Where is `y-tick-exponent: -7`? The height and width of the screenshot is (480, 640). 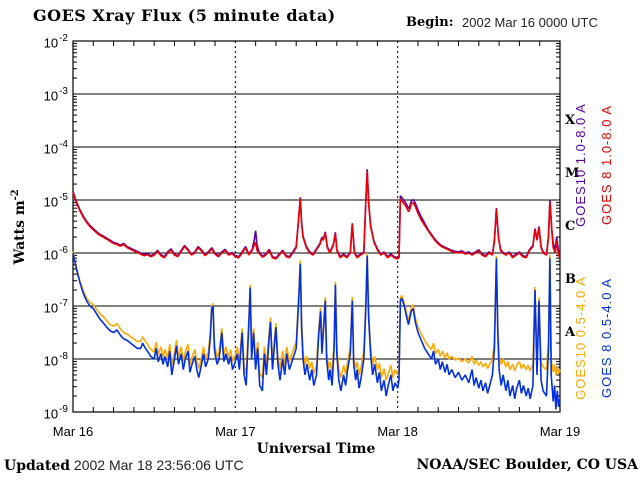
y-tick-exponent: -7 is located at coordinates (63, 303).